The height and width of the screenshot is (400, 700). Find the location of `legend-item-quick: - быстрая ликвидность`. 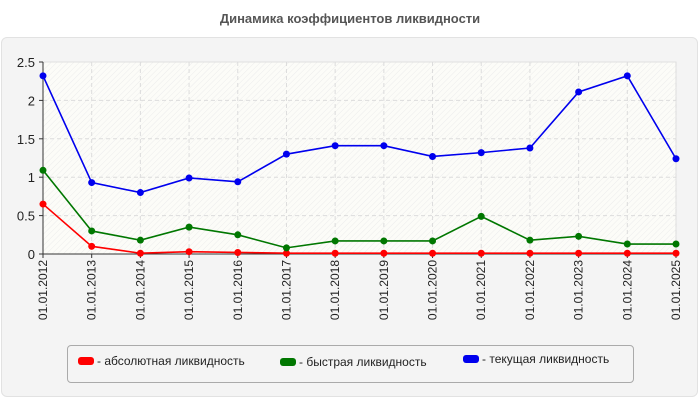

legend-item-quick: - быстрая ликвидность is located at coordinates (353, 362).